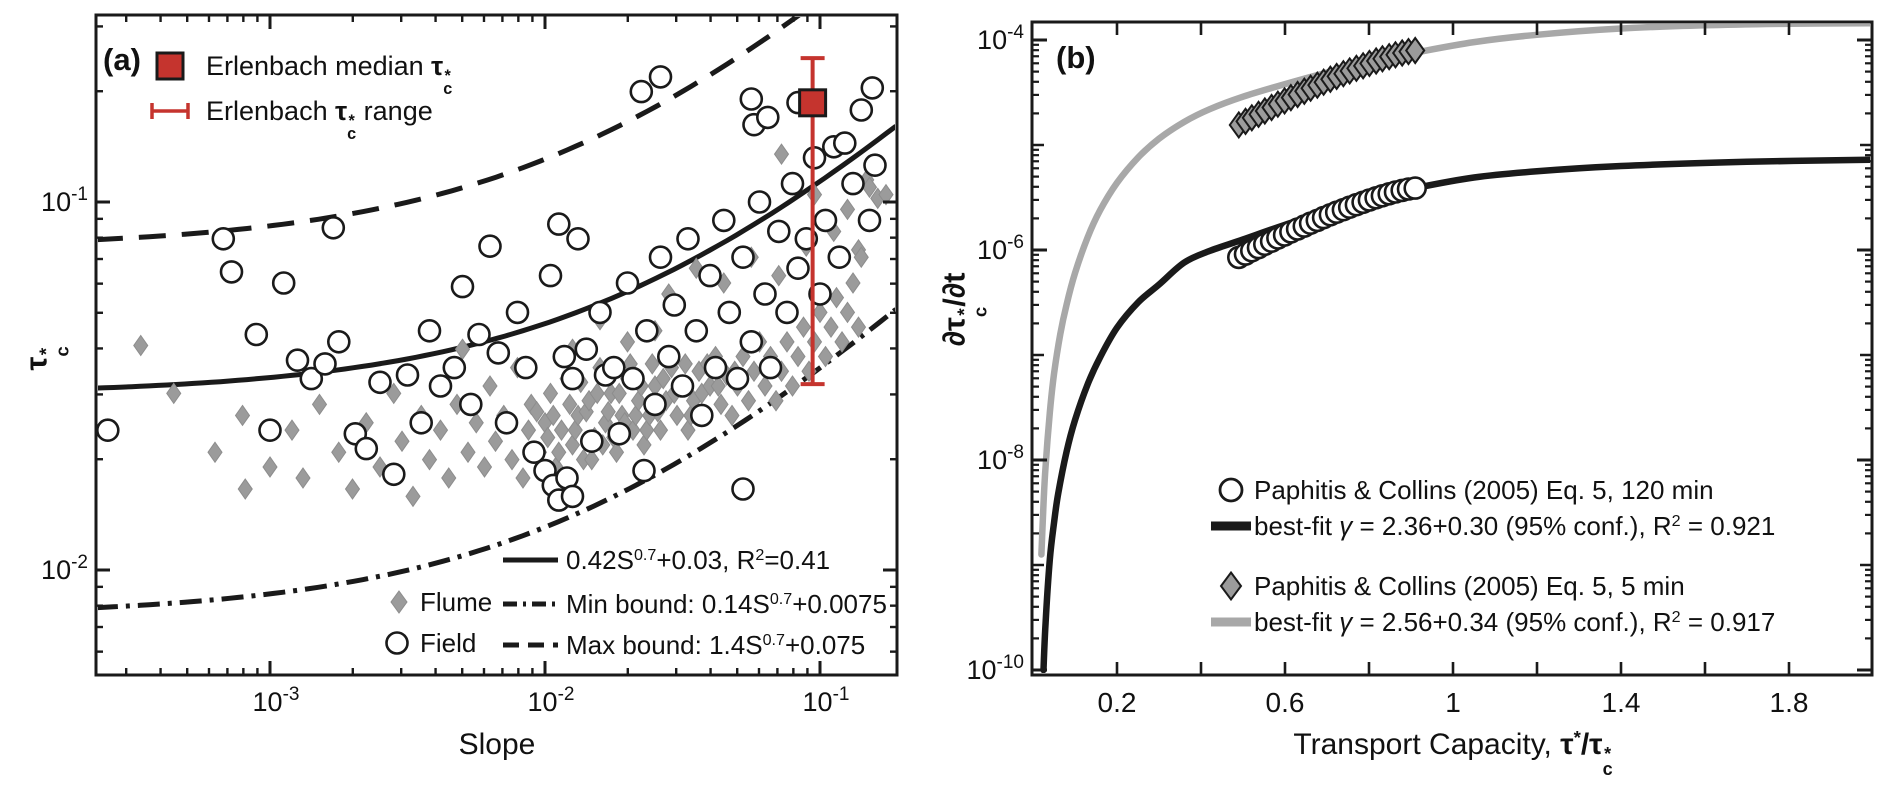 This screenshot has height=794, width=1892. I want to click on legend-field-marker, so click(397, 643).